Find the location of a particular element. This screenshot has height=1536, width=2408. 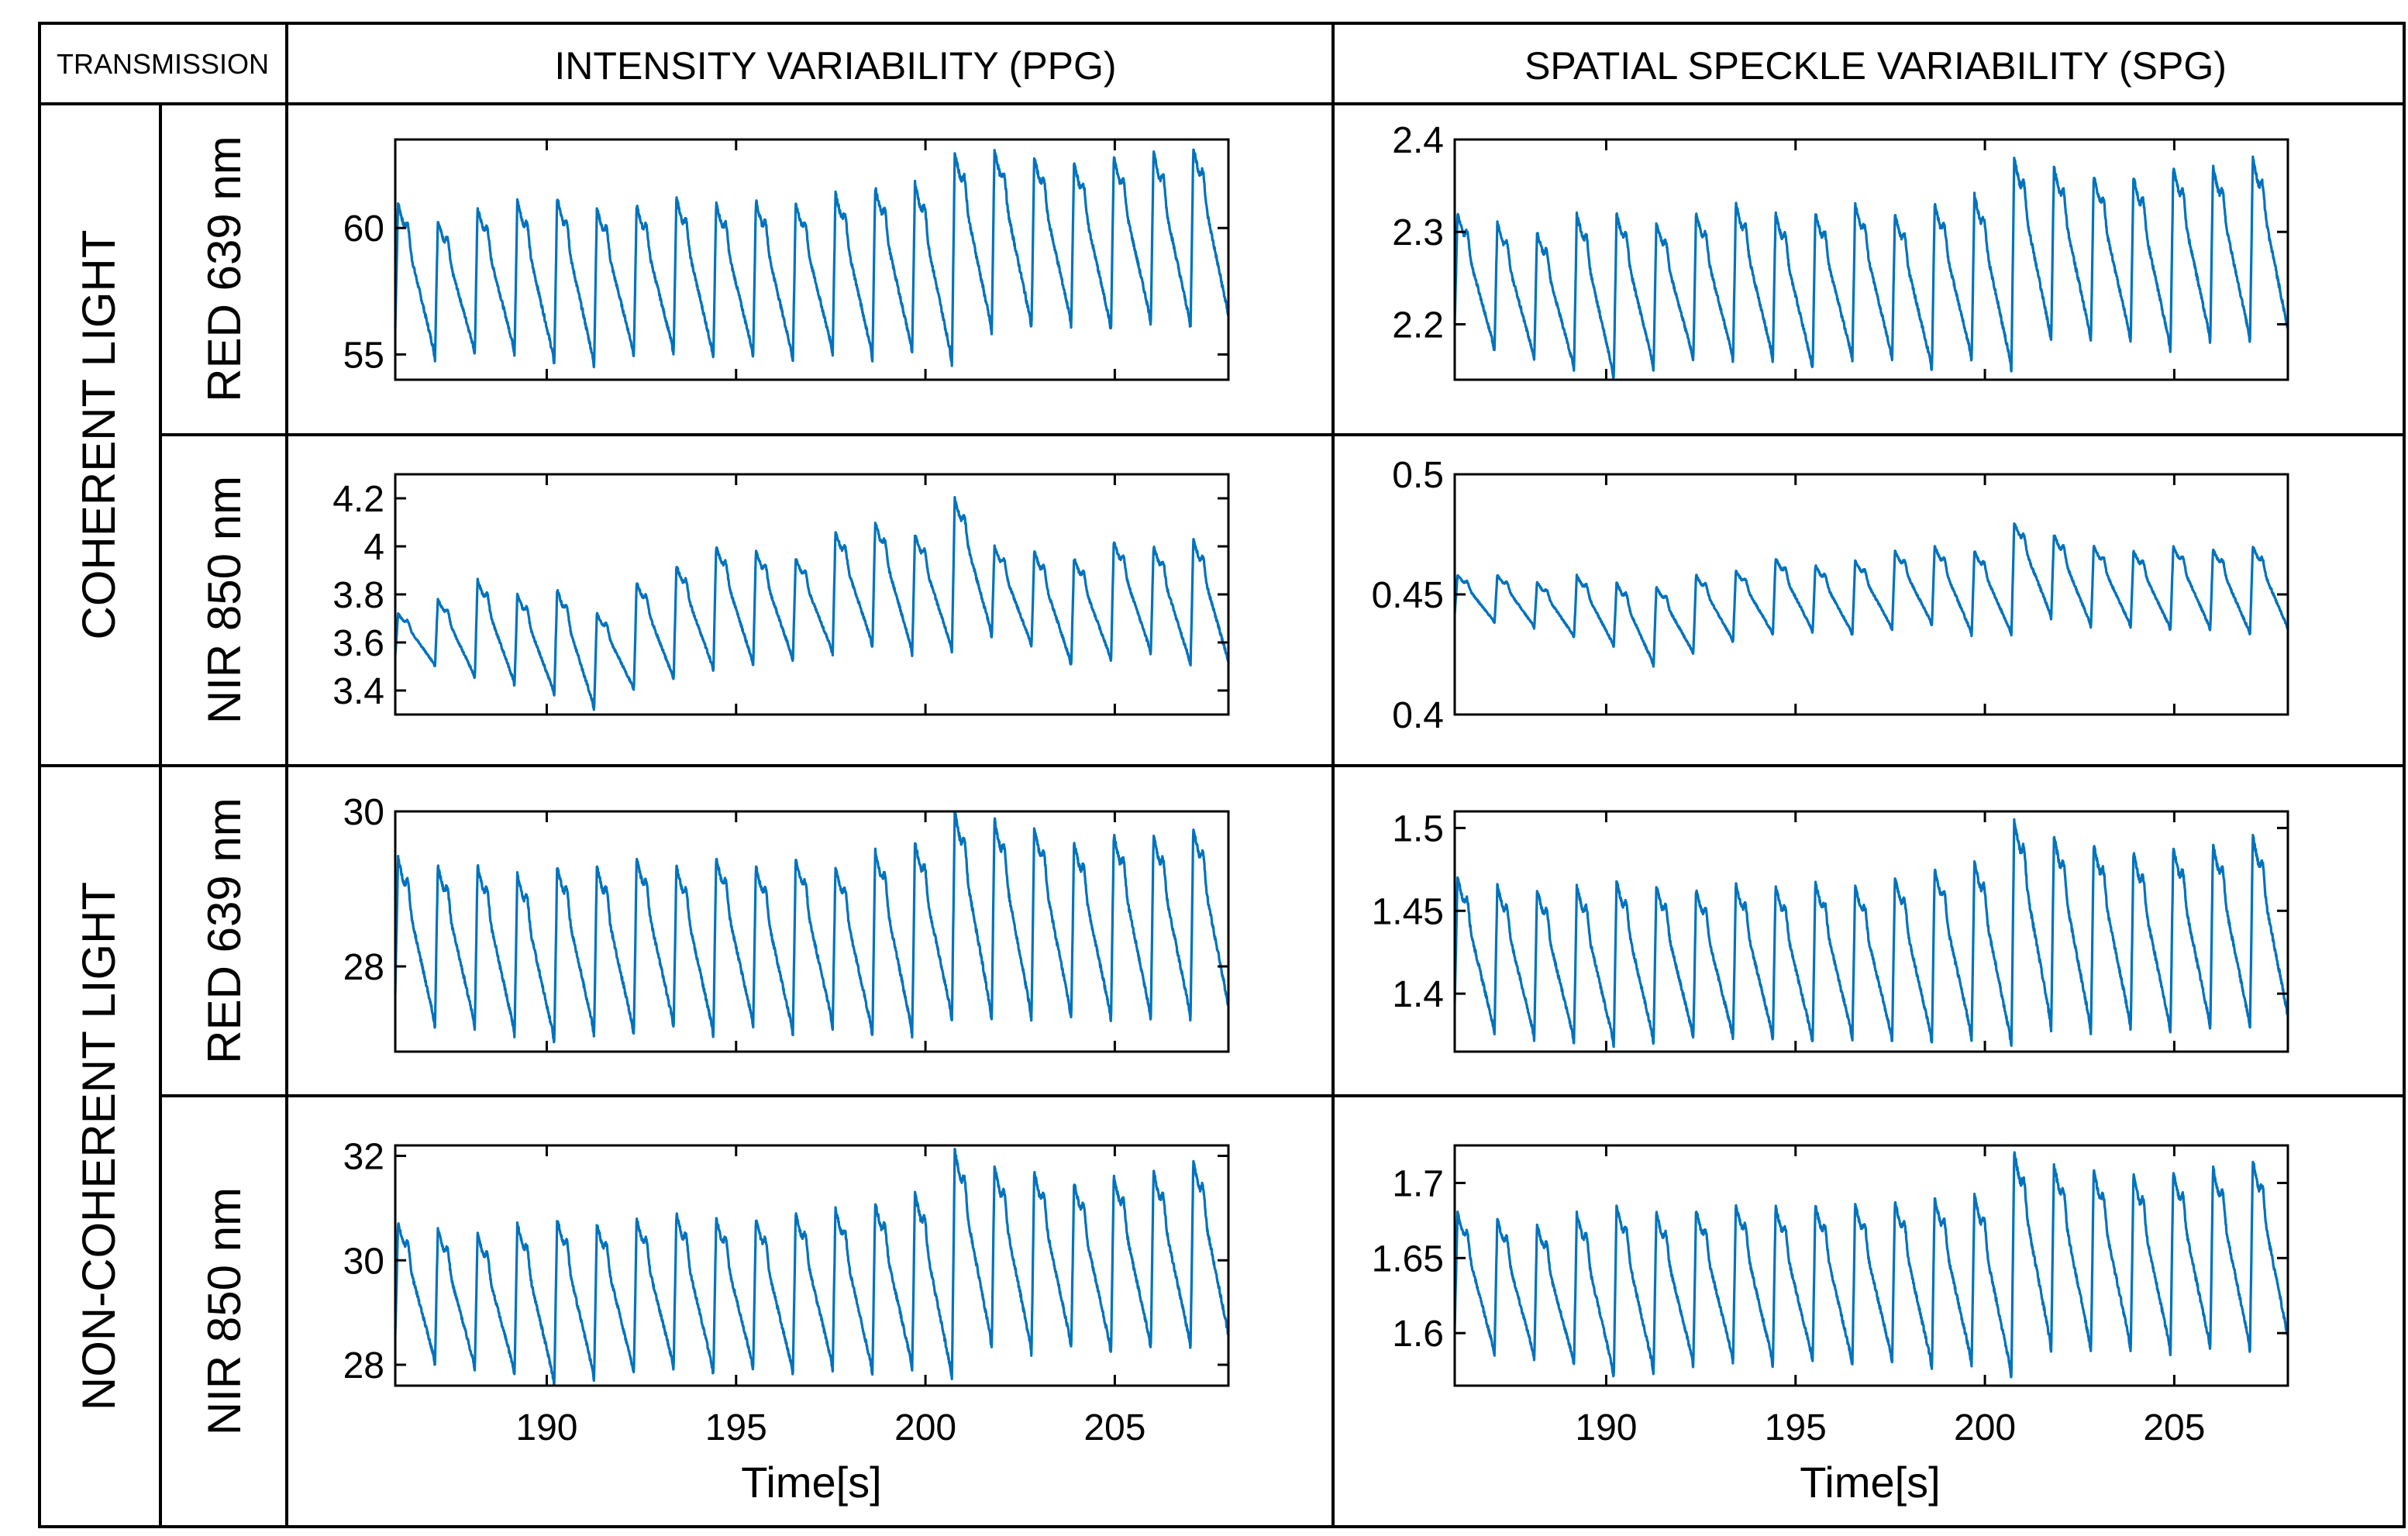

y-tick-label: 3.4 is located at coordinates (358, 691).